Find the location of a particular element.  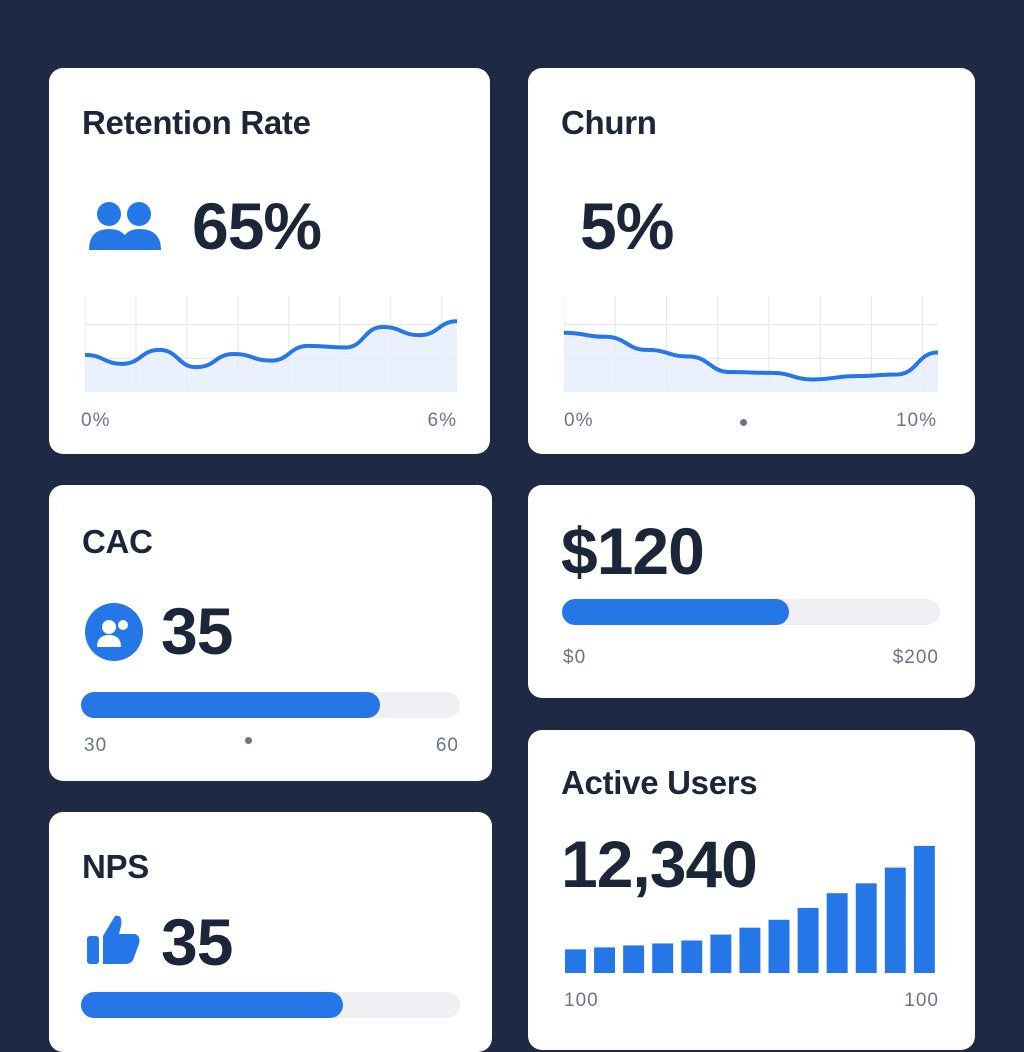

cac-progress-fill is located at coordinates (231, 705).